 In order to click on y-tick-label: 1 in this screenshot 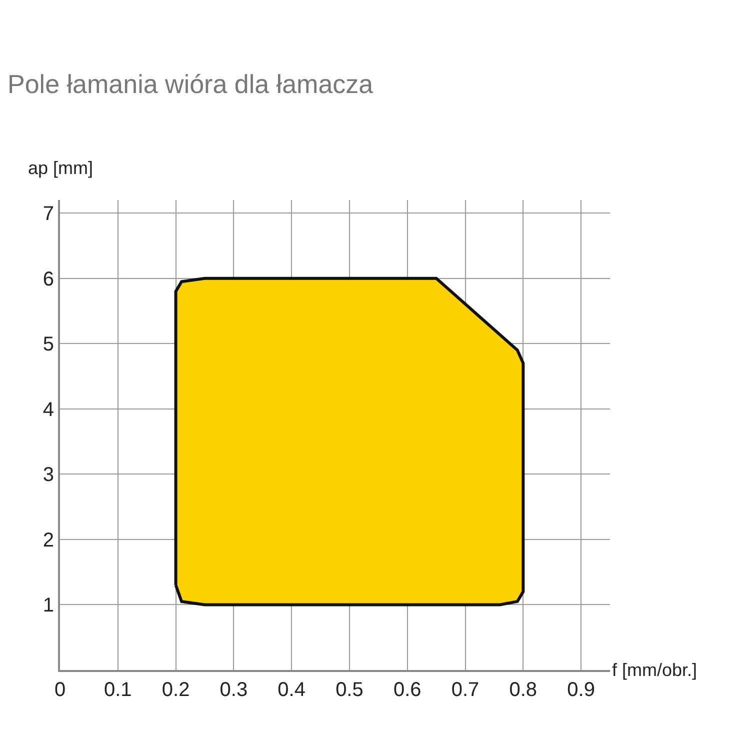, I will do `click(48, 605)`.